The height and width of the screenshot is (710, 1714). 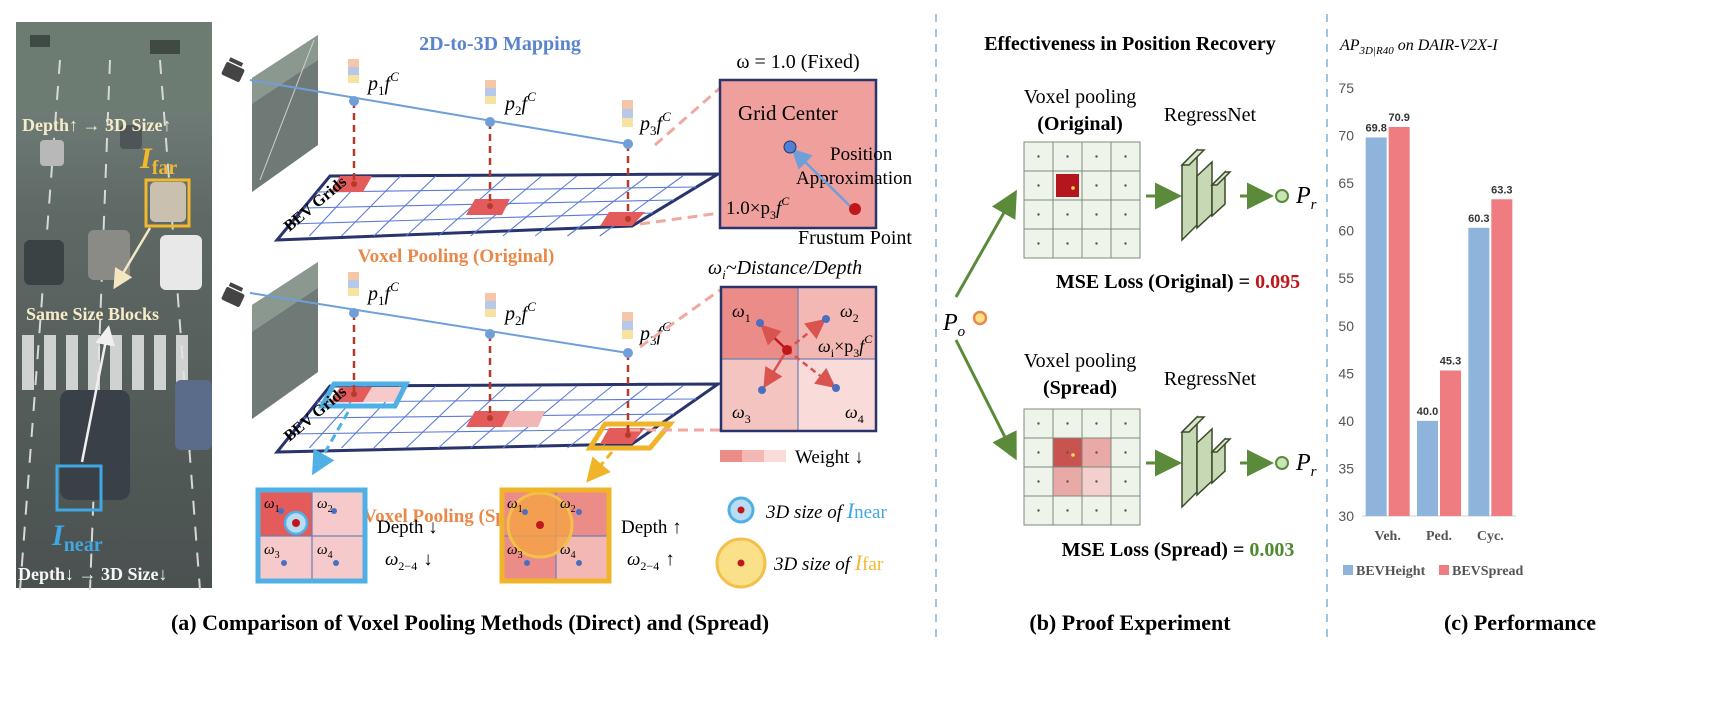 What do you see at coordinates (1488, 571) in the screenshot?
I see `legend-label-BEVSpread: BEVSpread` at bounding box center [1488, 571].